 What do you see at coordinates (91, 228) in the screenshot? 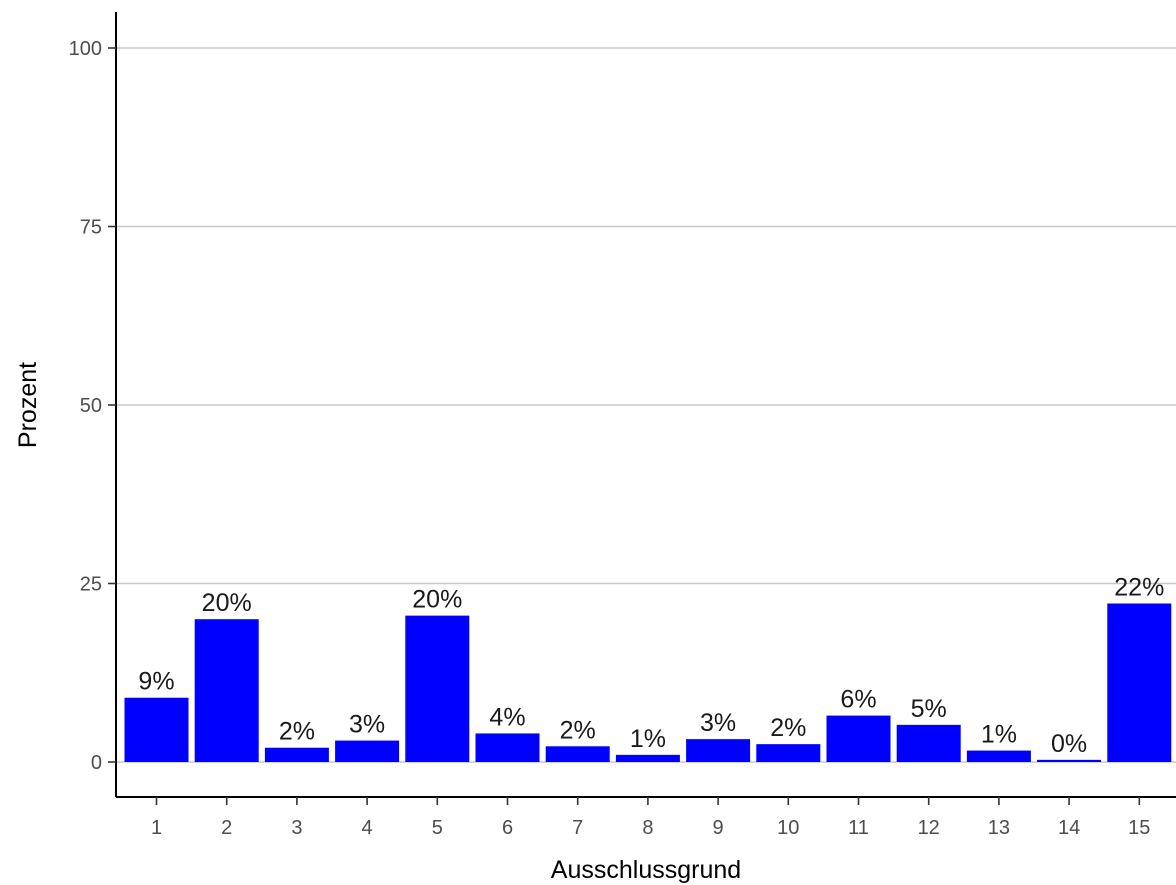
I see `y-tick-label: 75` at bounding box center [91, 228].